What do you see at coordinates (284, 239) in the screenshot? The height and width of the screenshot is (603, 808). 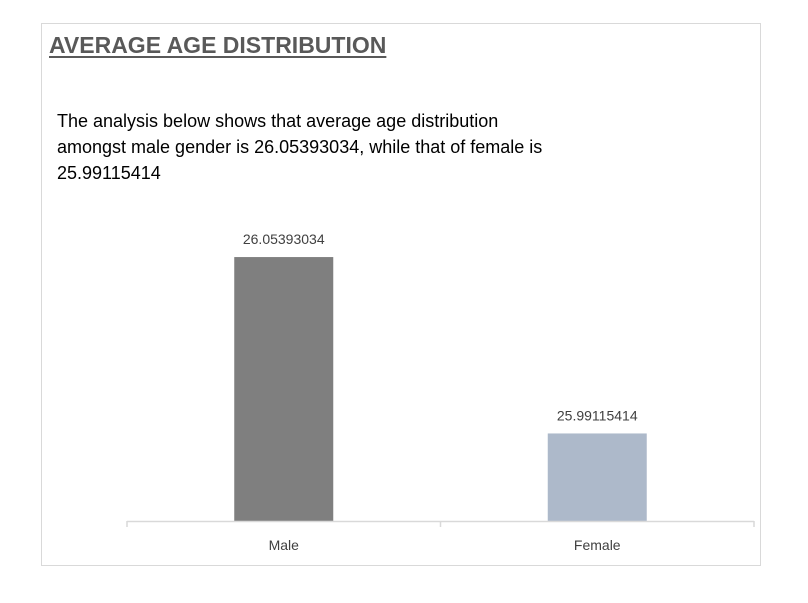 I see `data-label-male: 26.05393034` at bounding box center [284, 239].